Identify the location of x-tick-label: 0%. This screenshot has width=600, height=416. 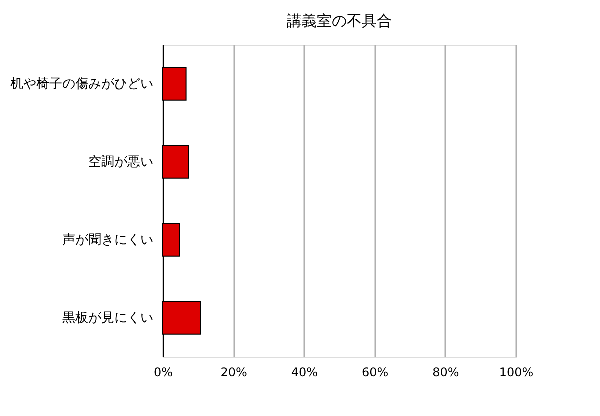
(164, 373).